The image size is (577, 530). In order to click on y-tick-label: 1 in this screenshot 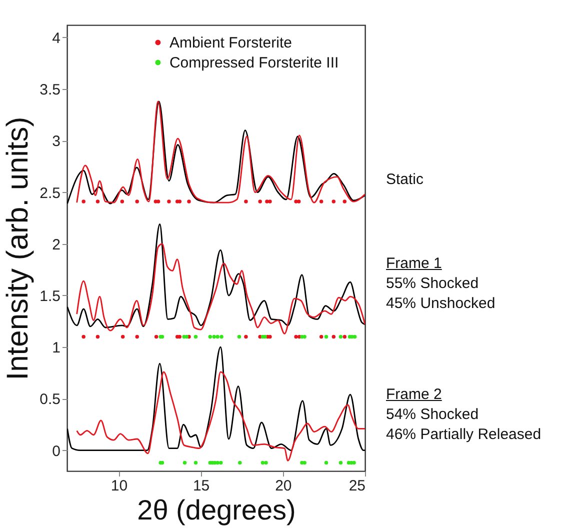, I will do `click(56, 348)`.